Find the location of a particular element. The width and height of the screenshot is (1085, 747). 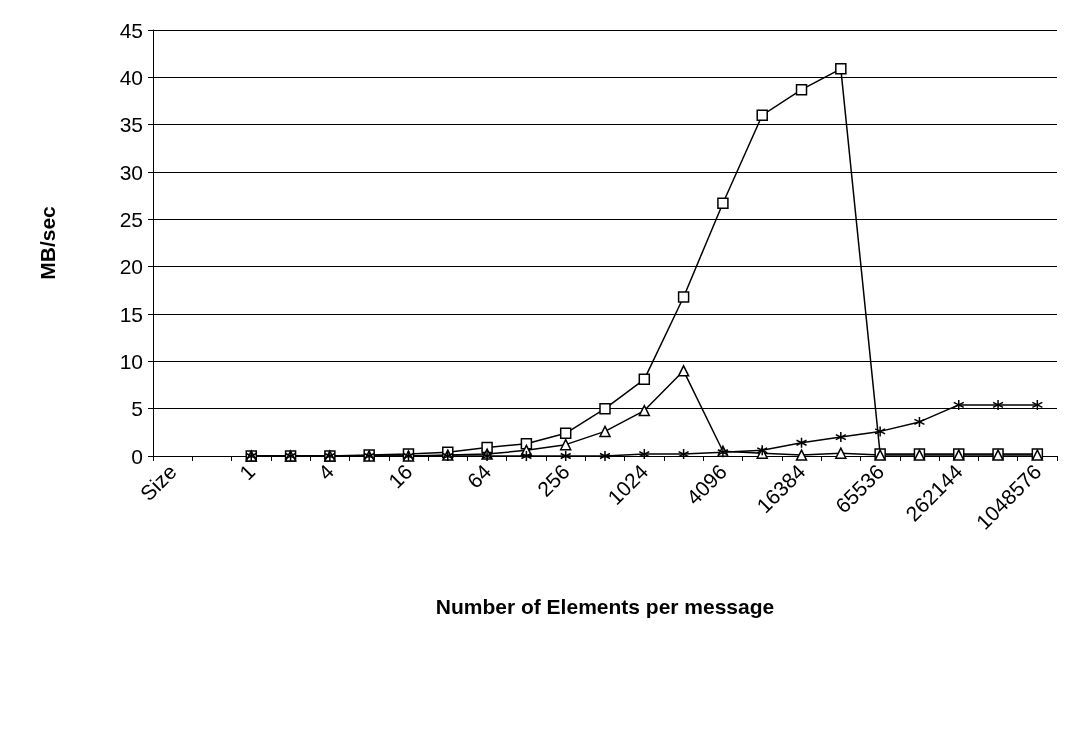

y-tick-label: 20 is located at coordinates (131, 267).